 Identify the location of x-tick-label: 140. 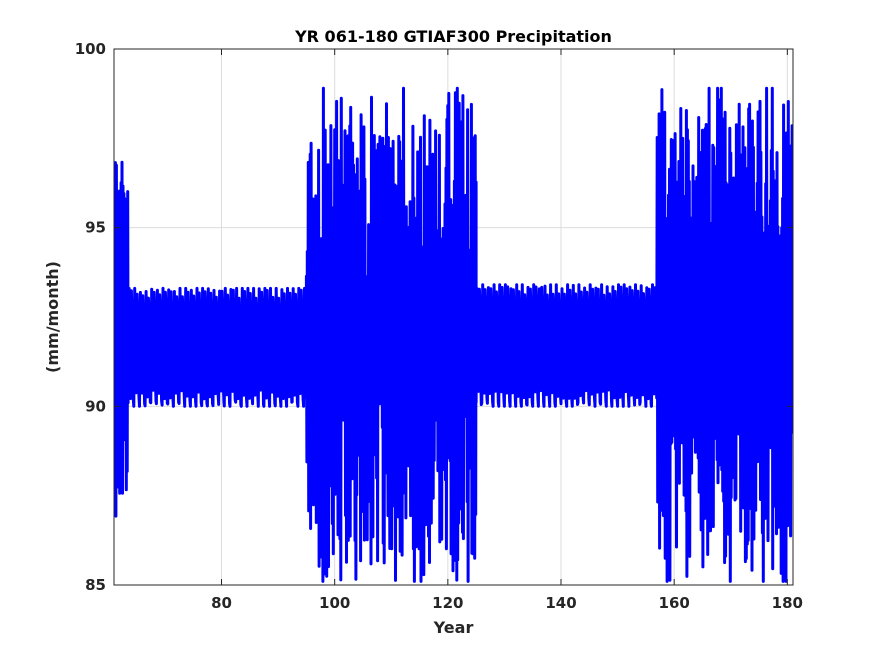
(560, 603).